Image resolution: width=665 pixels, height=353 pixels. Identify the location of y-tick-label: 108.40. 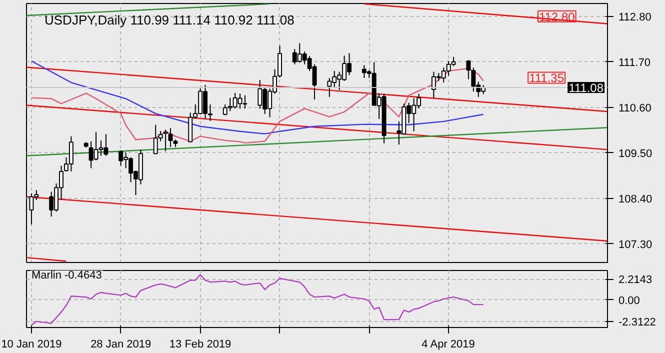
(635, 199).